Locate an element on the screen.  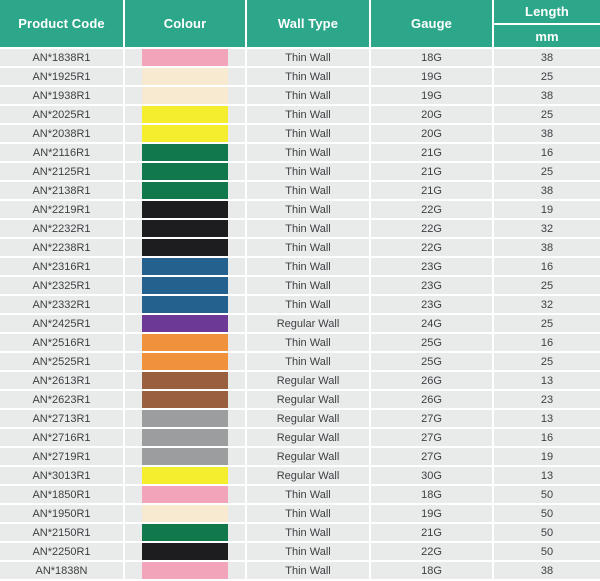
product-code-cell: AN*2716R1 is located at coordinates (61, 437).